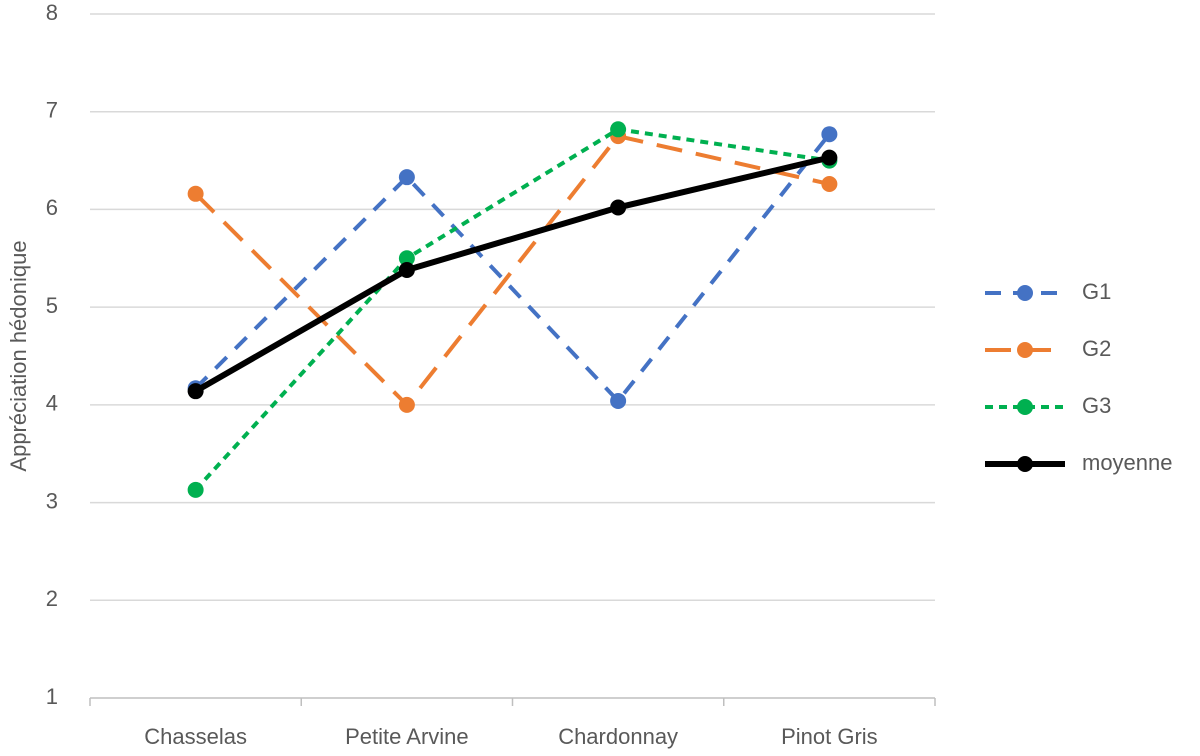 The image size is (1200, 756). Describe the element at coordinates (195, 736) in the screenshot. I see `x-tick-label: Chasselas` at that location.